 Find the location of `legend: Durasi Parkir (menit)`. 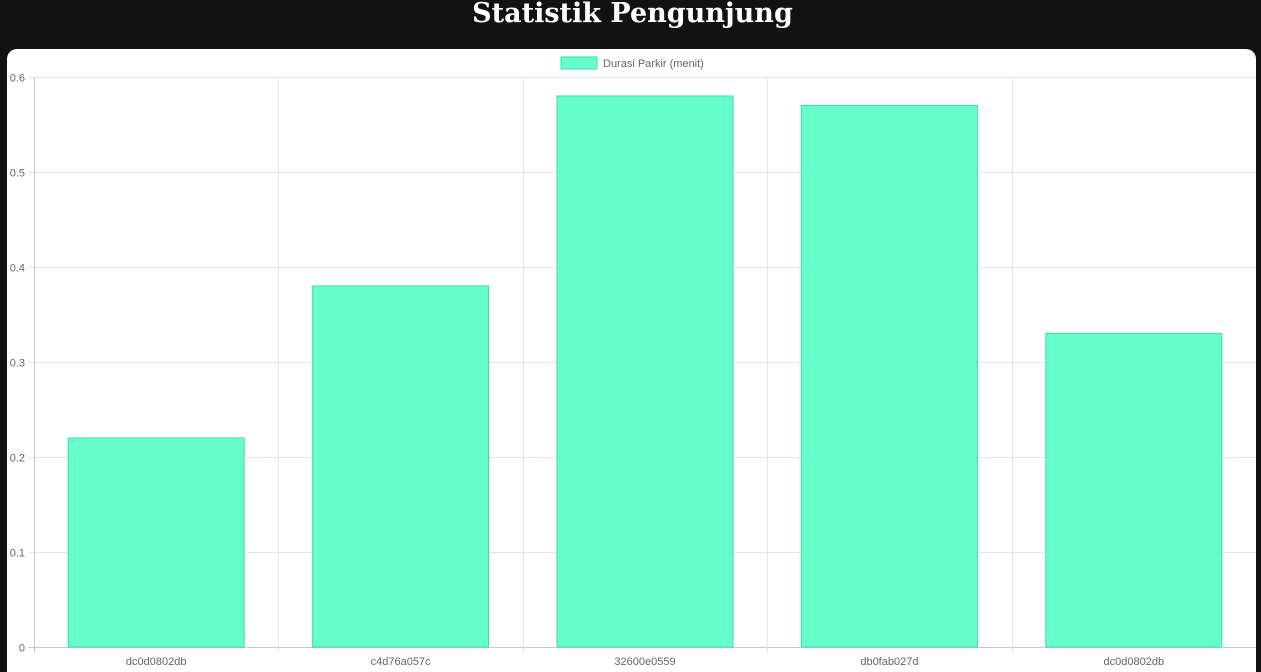

legend: Durasi Parkir (menit) is located at coordinates (632, 63).